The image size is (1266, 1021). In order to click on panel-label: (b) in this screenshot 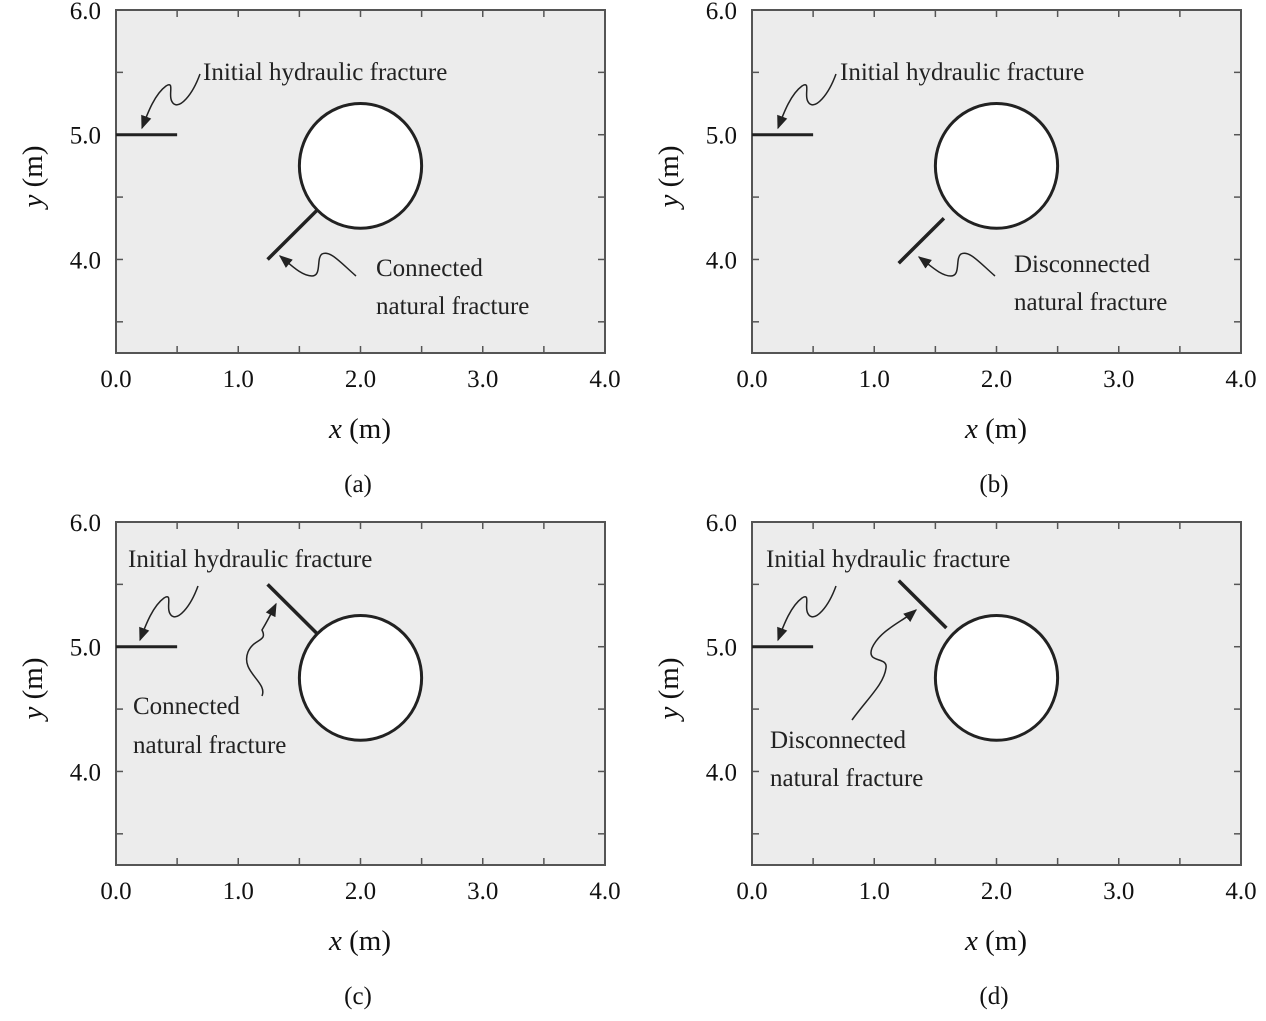, I will do `click(993, 484)`.